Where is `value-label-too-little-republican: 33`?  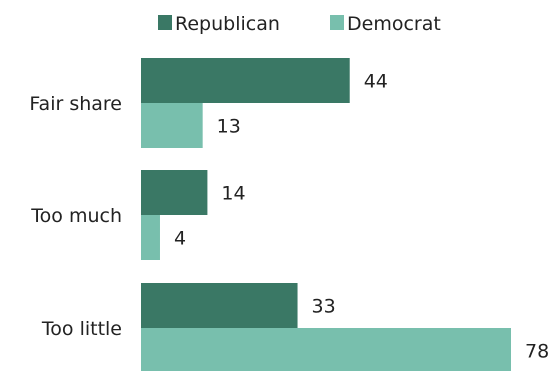
value-label-too-little-republican: 33 is located at coordinates (324, 307).